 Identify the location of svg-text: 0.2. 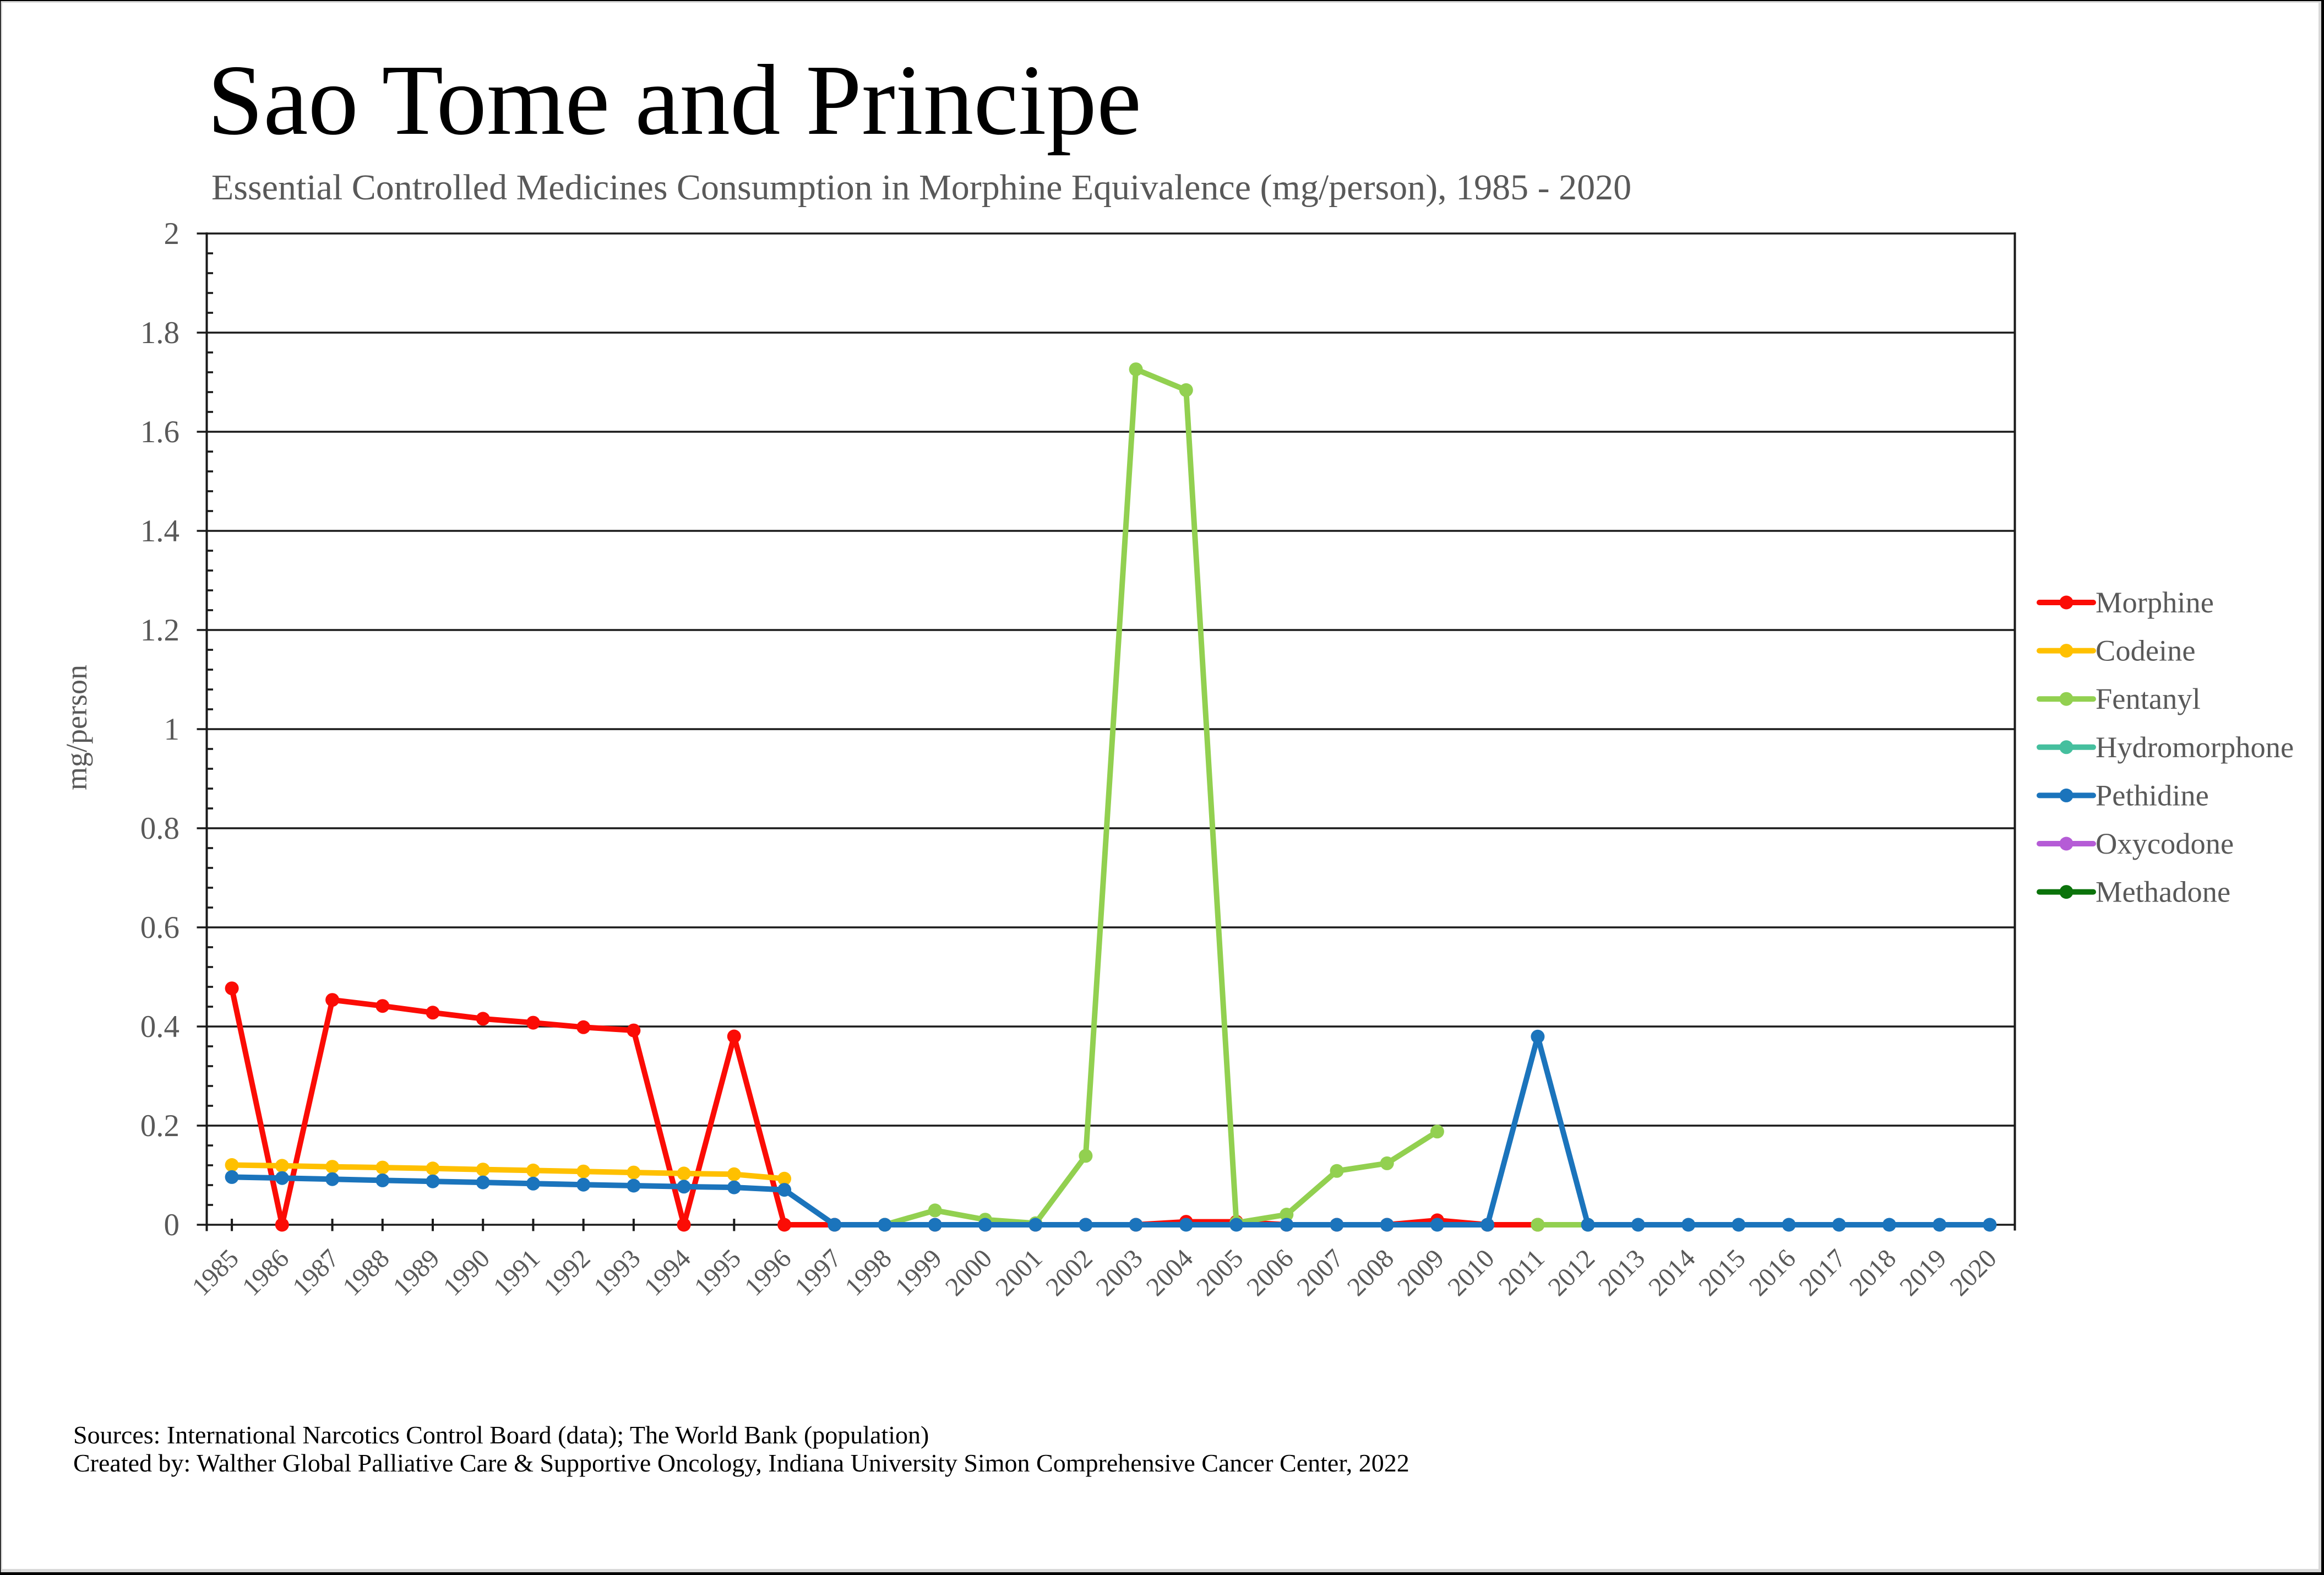
(159, 1126).